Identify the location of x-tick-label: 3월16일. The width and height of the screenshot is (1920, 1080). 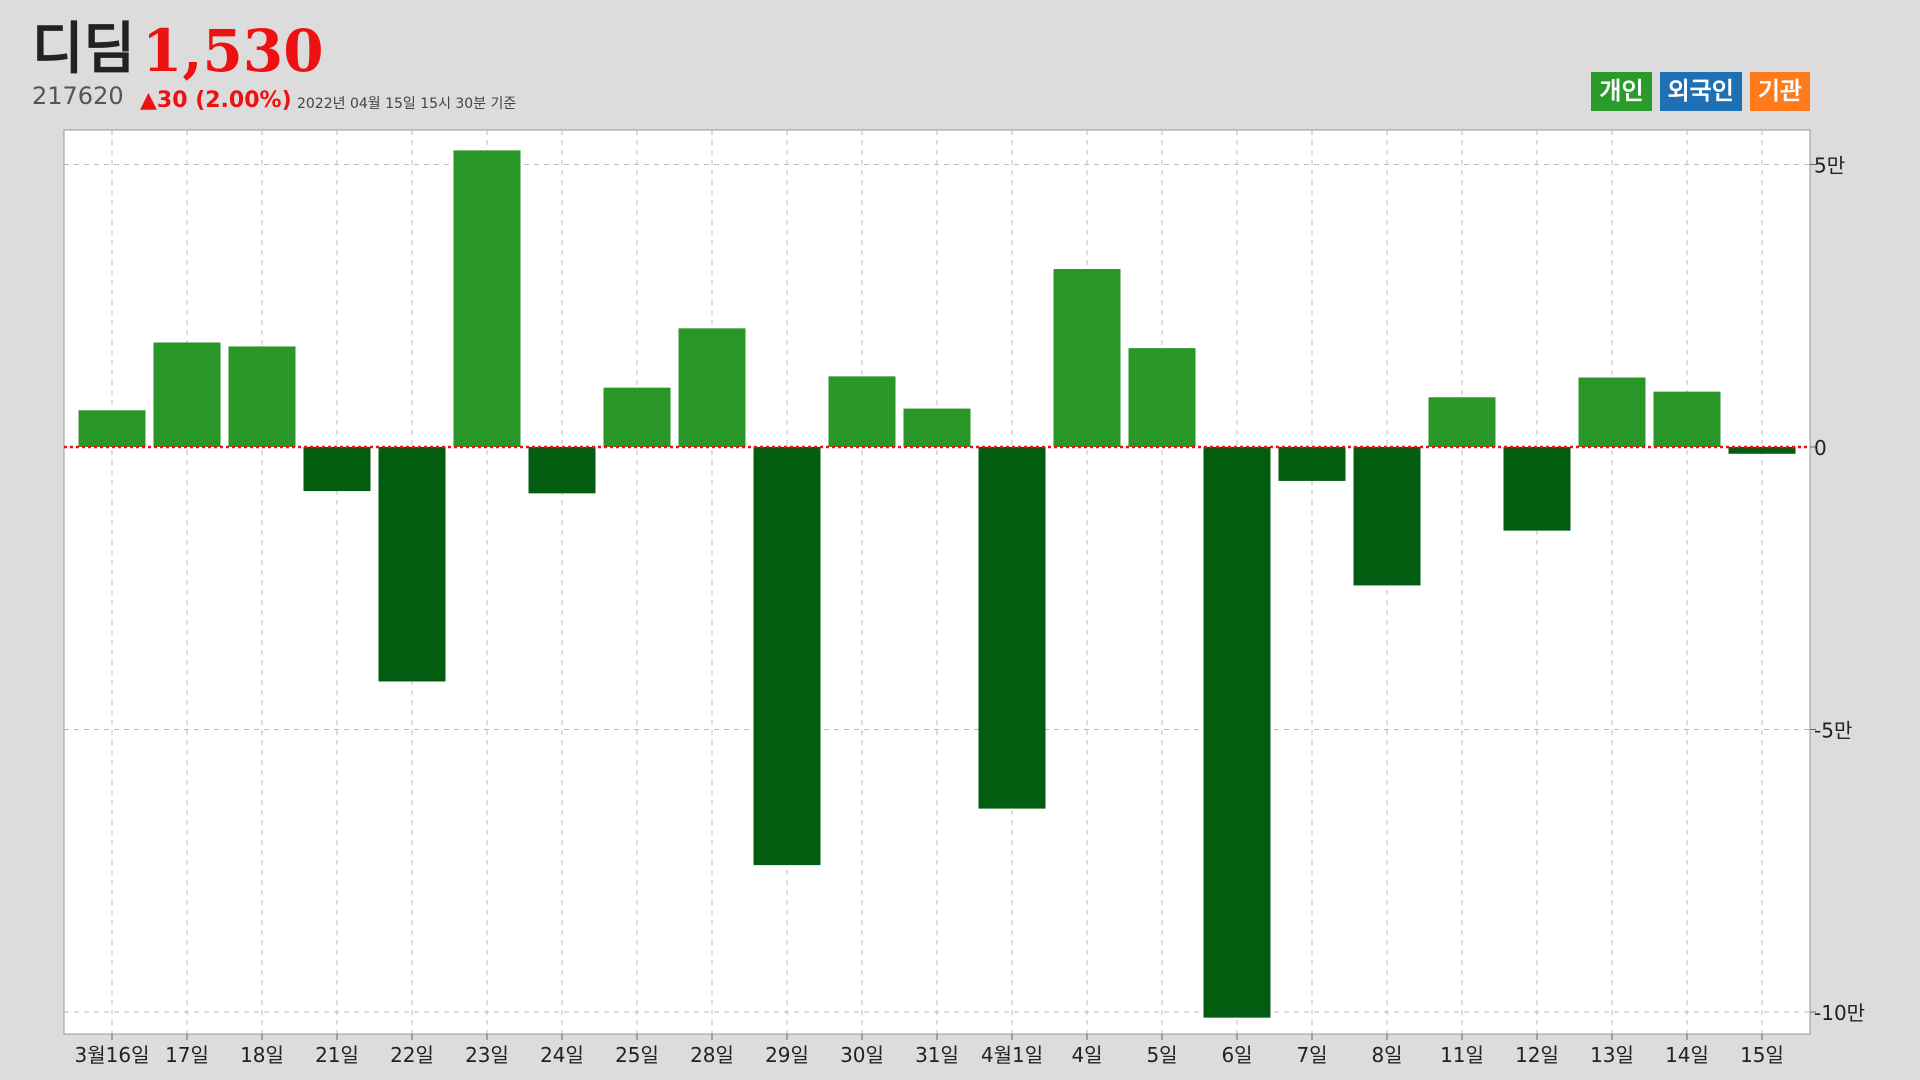
(112, 1055).